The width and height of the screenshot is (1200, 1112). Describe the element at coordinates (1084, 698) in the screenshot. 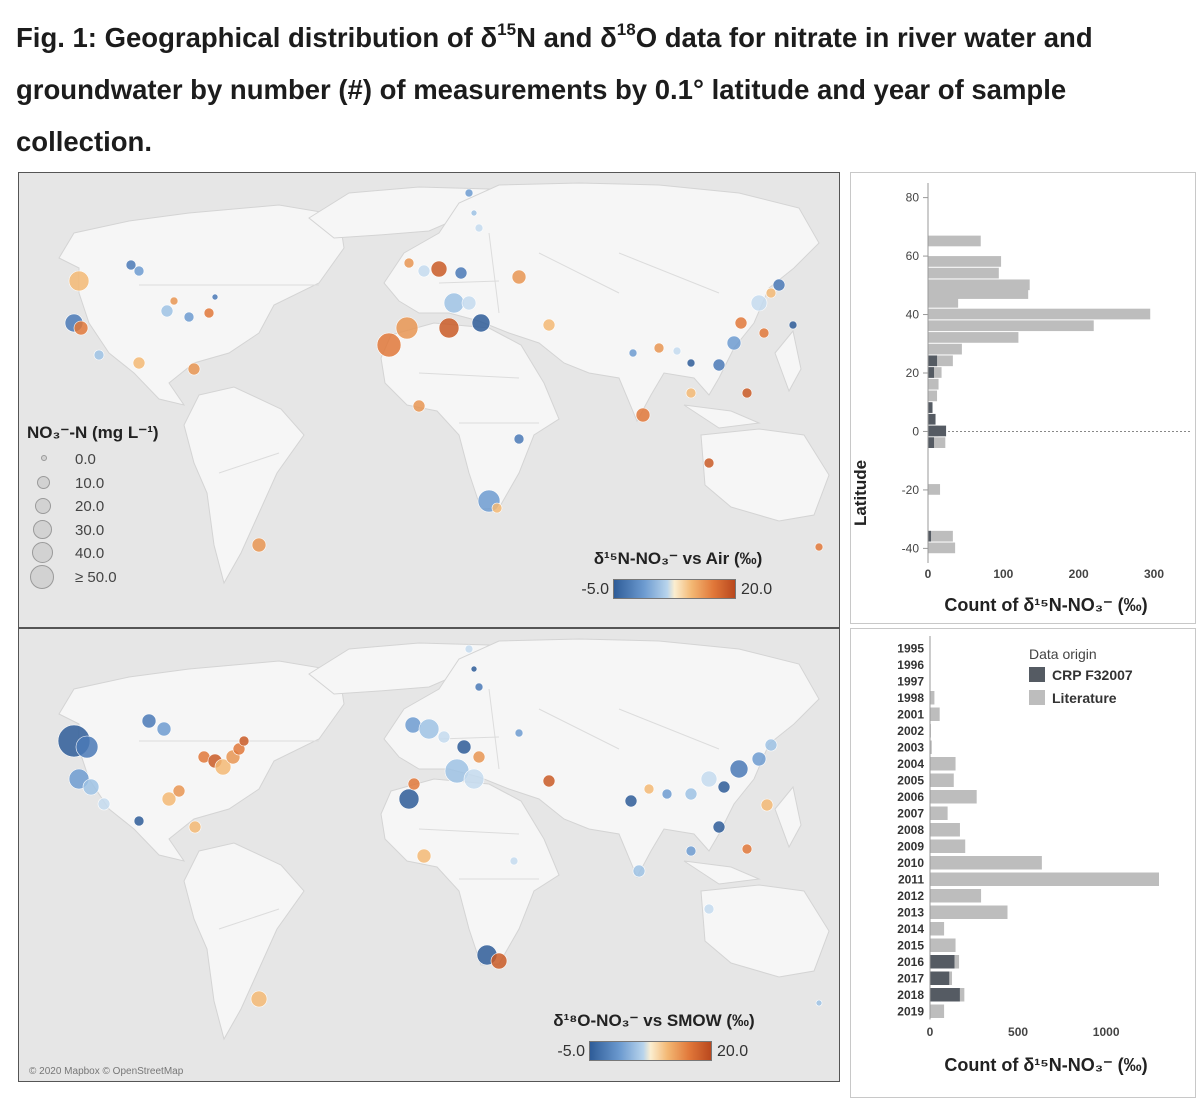

I see `legend-label-literature: Literature` at that location.